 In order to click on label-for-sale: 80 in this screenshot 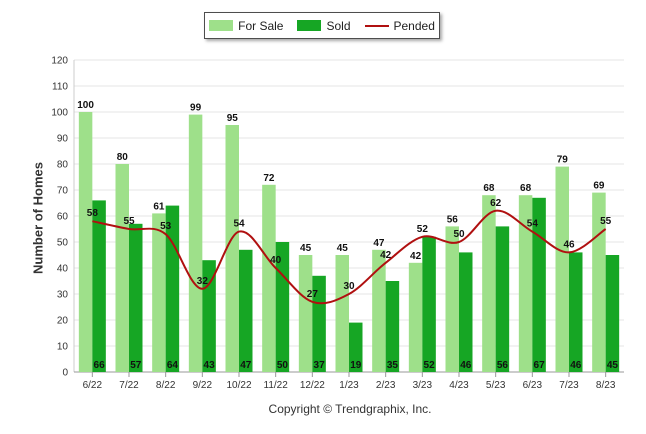, I will do `click(123, 157)`.